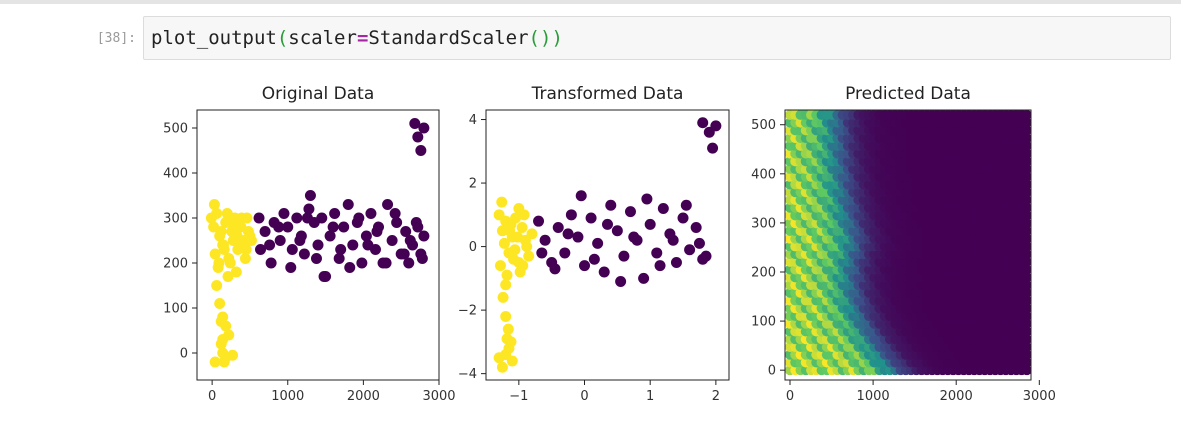 The width and height of the screenshot is (1181, 433). What do you see at coordinates (473, 120) in the screenshot?
I see `y-tick-label: 4` at bounding box center [473, 120].